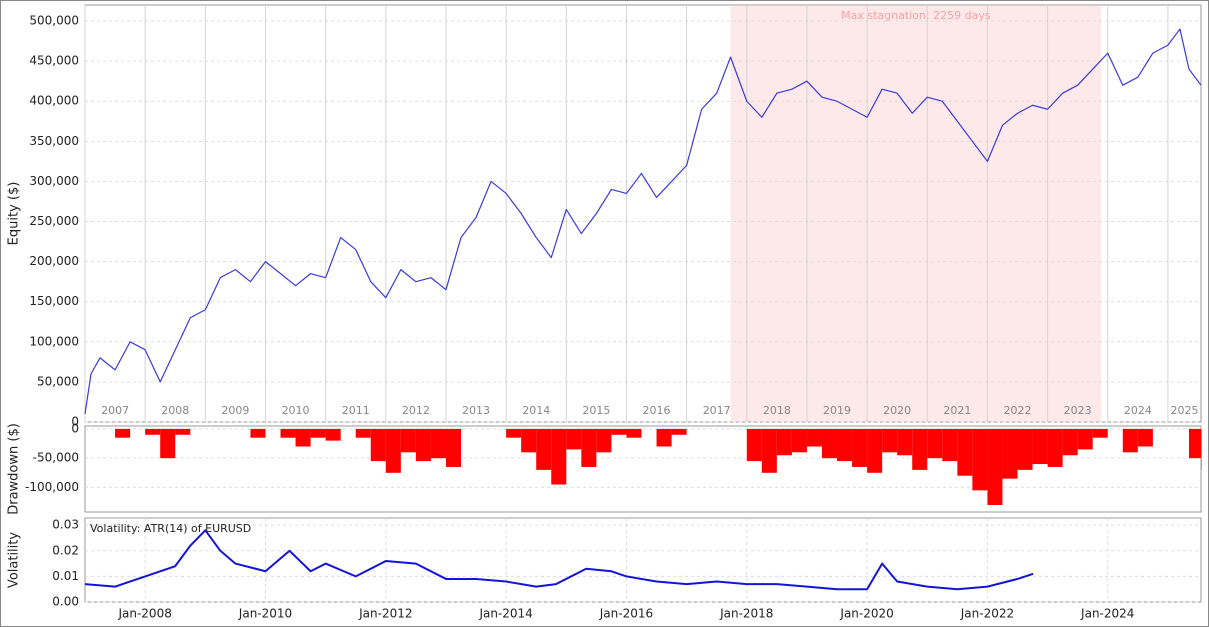 Image resolution: width=1209 pixels, height=627 pixels. What do you see at coordinates (657, 410) in the screenshot?
I see `x-tick-label: 2016` at bounding box center [657, 410].